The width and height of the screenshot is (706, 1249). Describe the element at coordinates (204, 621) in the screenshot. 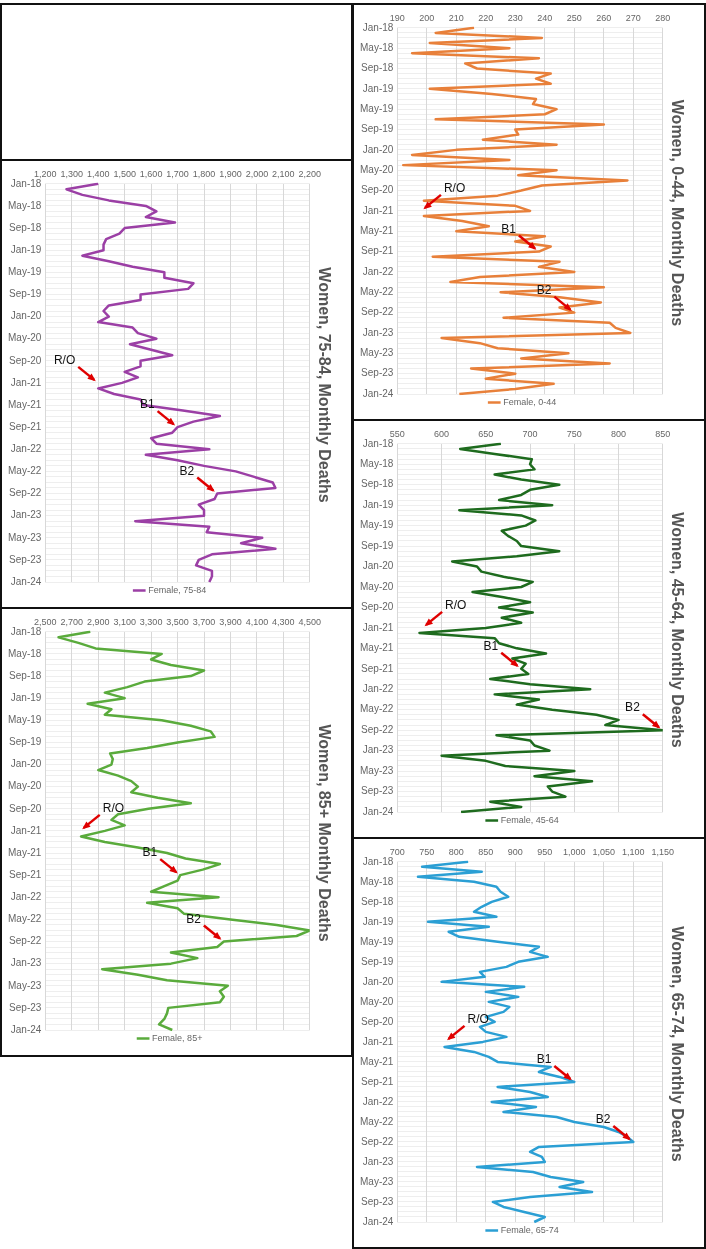

I see `x-tick-label: 3,700` at that location.